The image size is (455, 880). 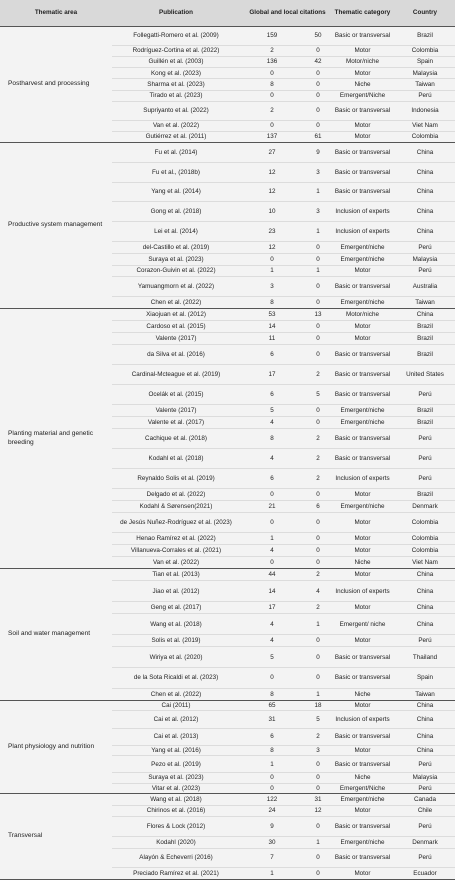 What do you see at coordinates (283, 327) in the screenshot?
I see `table-row: Cardoso et al. (2015) 14 0 Motor Brazil` at bounding box center [283, 327].